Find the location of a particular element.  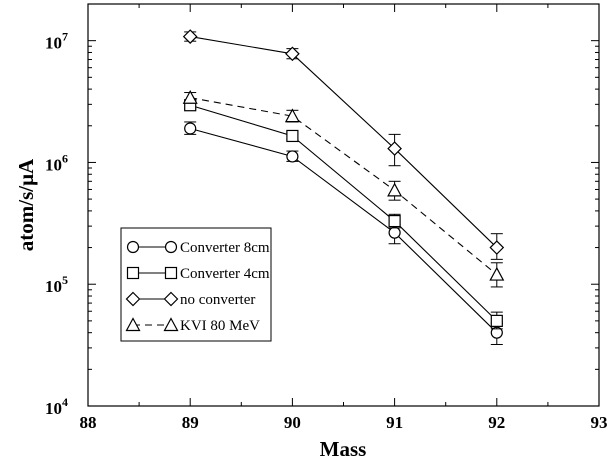

y-tick-label: 10⁴ is located at coordinates (56, 406).